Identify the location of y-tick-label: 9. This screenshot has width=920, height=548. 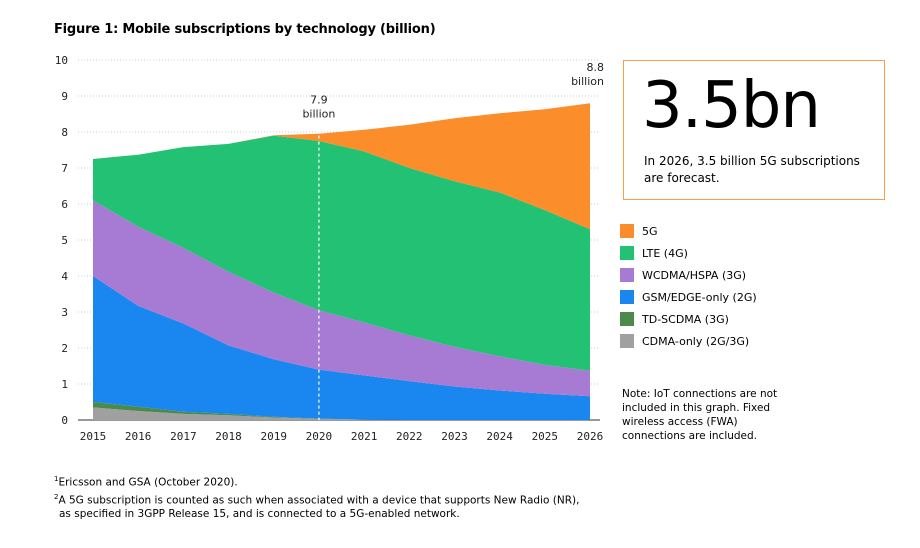
(64, 96).